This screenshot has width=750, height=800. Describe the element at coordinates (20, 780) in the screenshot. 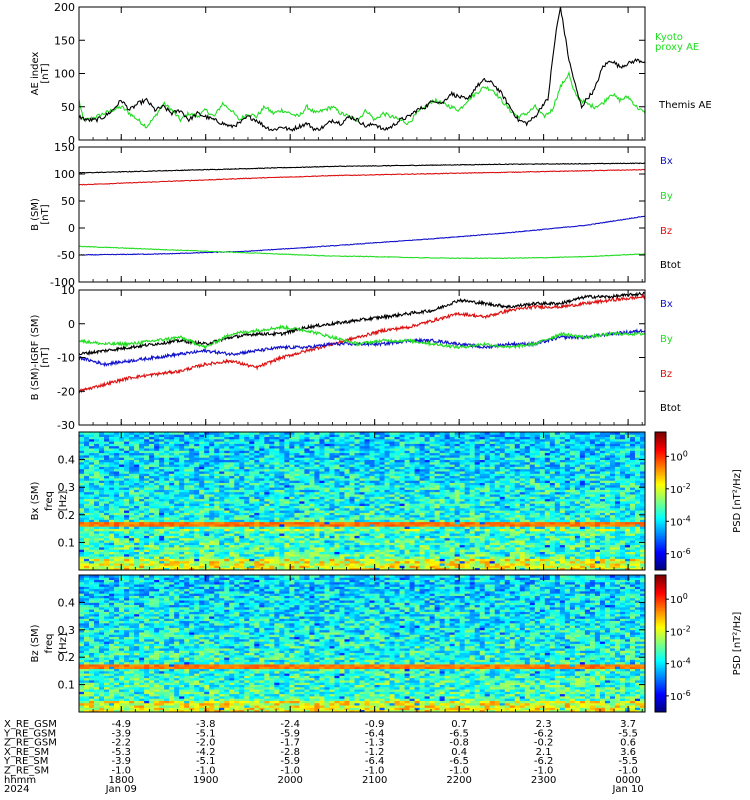

I see `x-axis-row-label: hhmm` at that location.